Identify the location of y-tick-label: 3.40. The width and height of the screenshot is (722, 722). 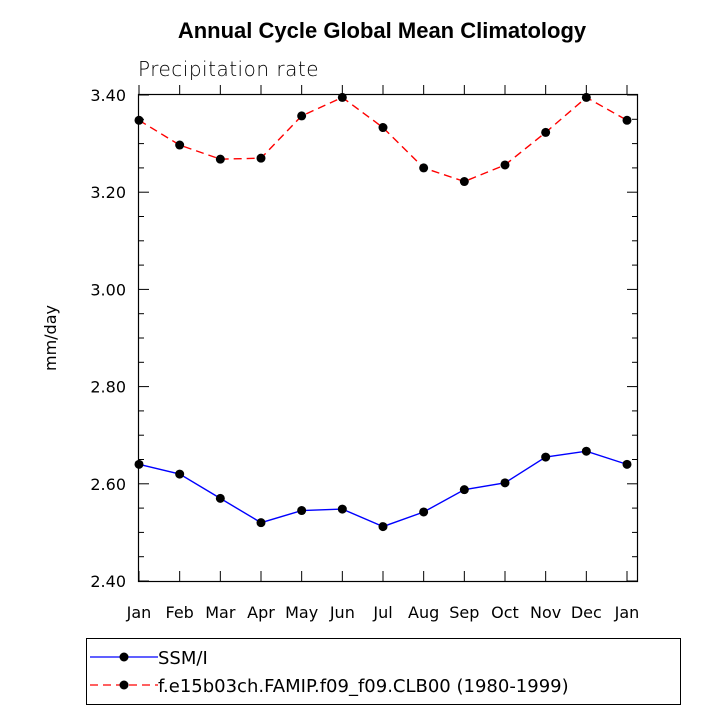
(108, 95).